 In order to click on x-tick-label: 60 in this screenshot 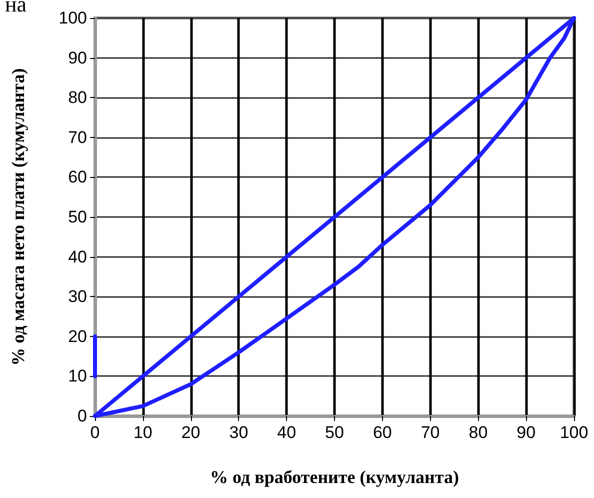, I will do `click(382, 432)`.